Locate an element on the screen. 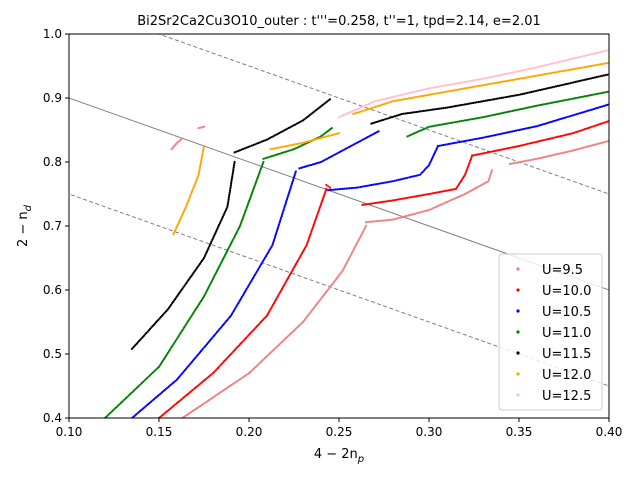  y-axis-label: 2 − nd is located at coordinates (25, 225).